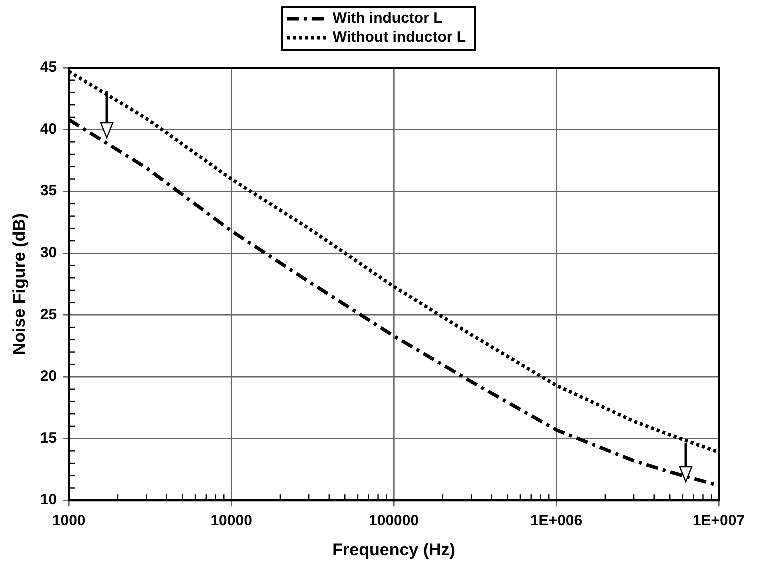  What do you see at coordinates (394, 521) in the screenshot?
I see `x-tick-label: 100000` at bounding box center [394, 521].